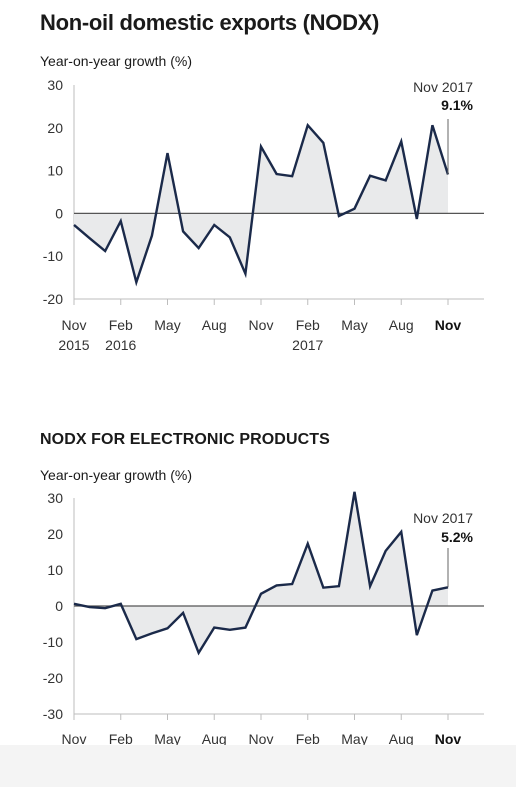 The image size is (516, 787). Describe the element at coordinates (185, 439) in the screenshot. I see `chart-title-electronics: NODX FOR ELECTRONIC PRODUCTS` at that location.